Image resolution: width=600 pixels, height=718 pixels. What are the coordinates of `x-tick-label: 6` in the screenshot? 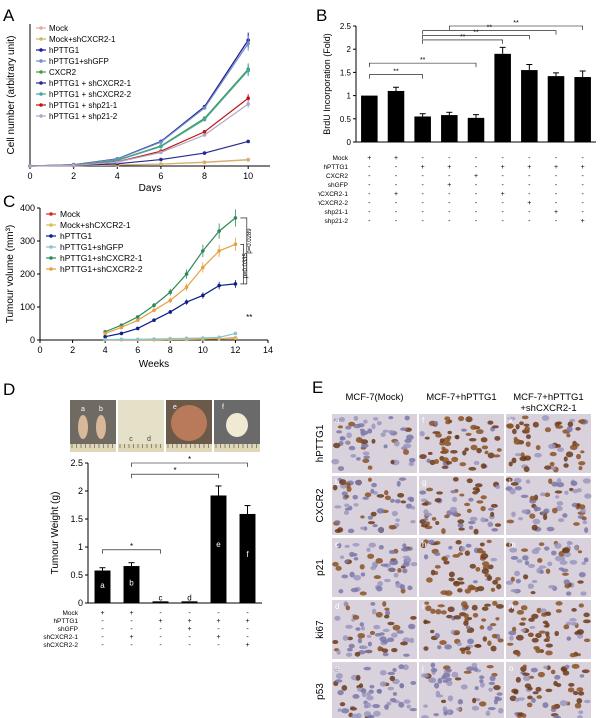 It's located at (137, 350).